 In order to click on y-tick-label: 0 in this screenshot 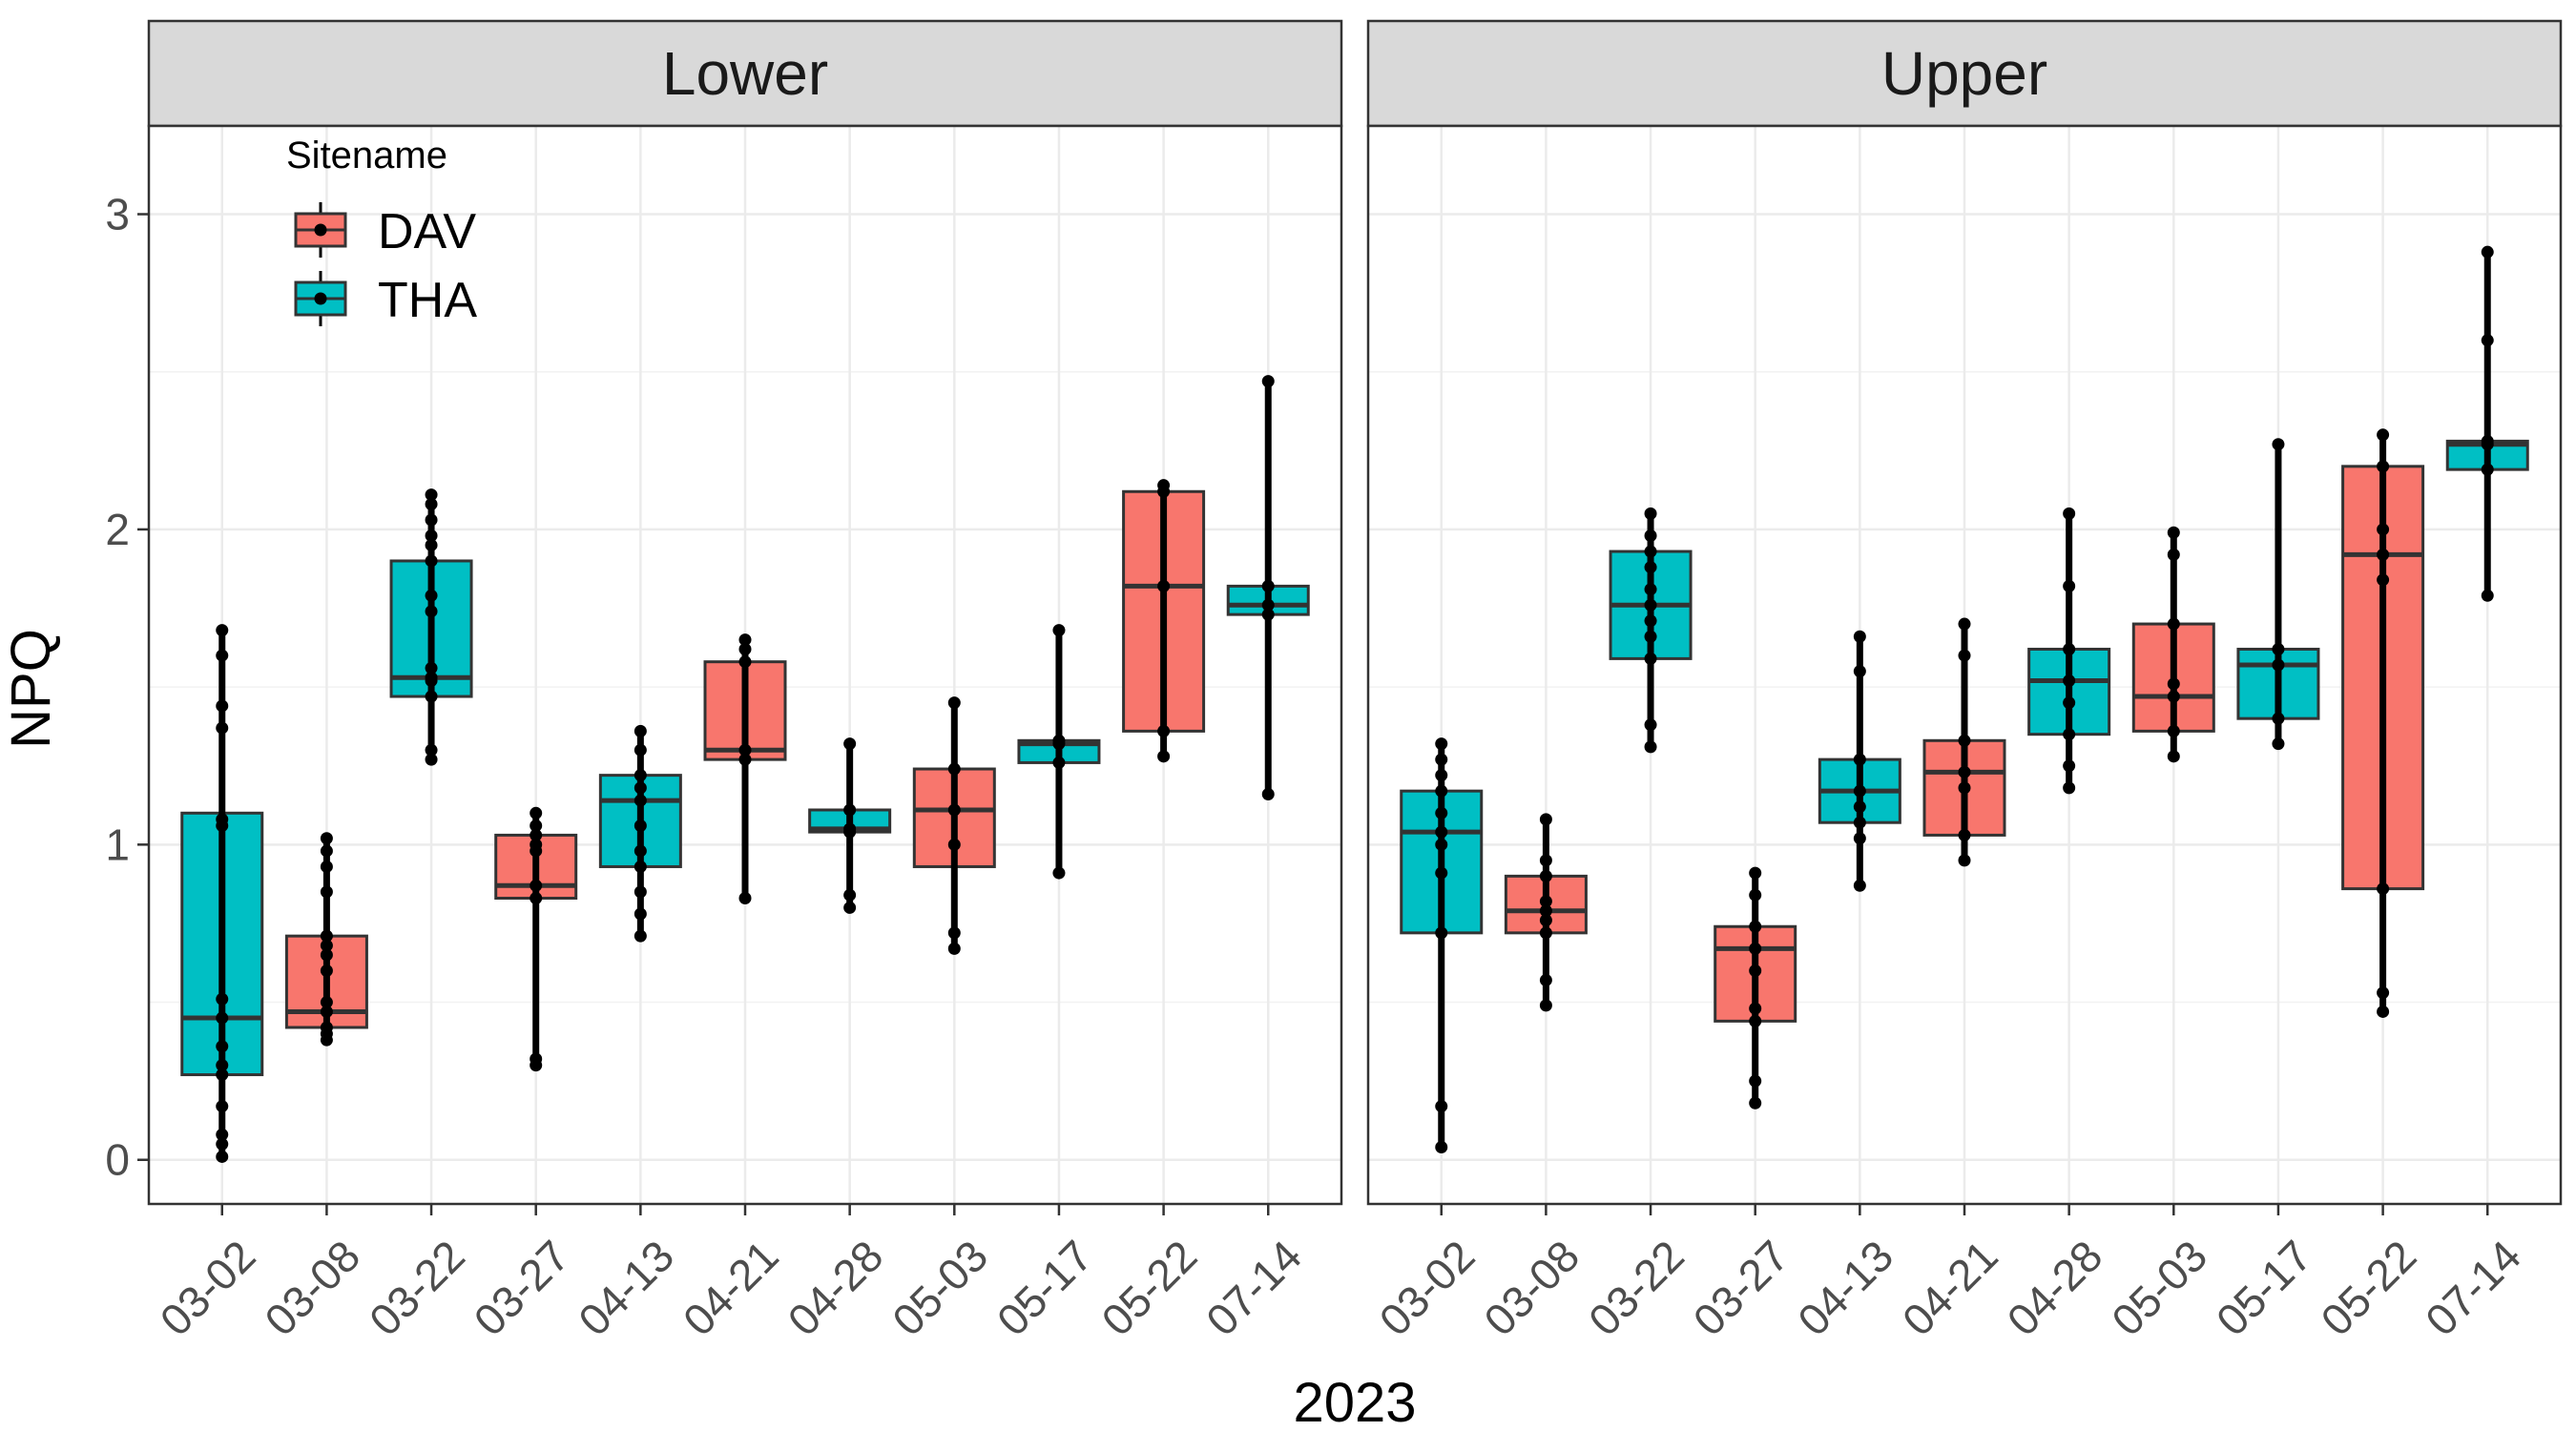, I will do `click(117, 1160)`.